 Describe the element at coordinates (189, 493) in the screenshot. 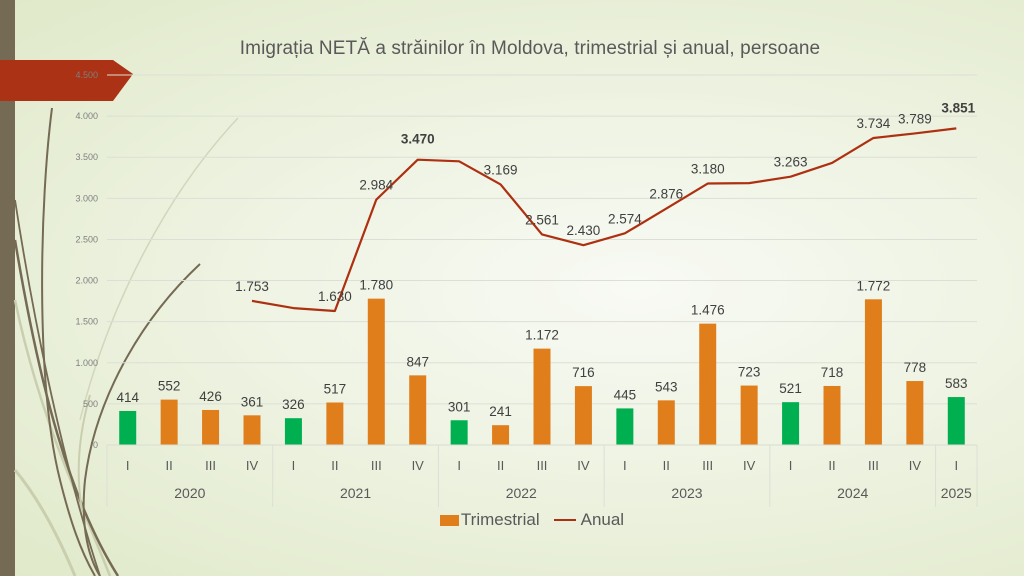

I see `x-tick-year: 2020` at that location.